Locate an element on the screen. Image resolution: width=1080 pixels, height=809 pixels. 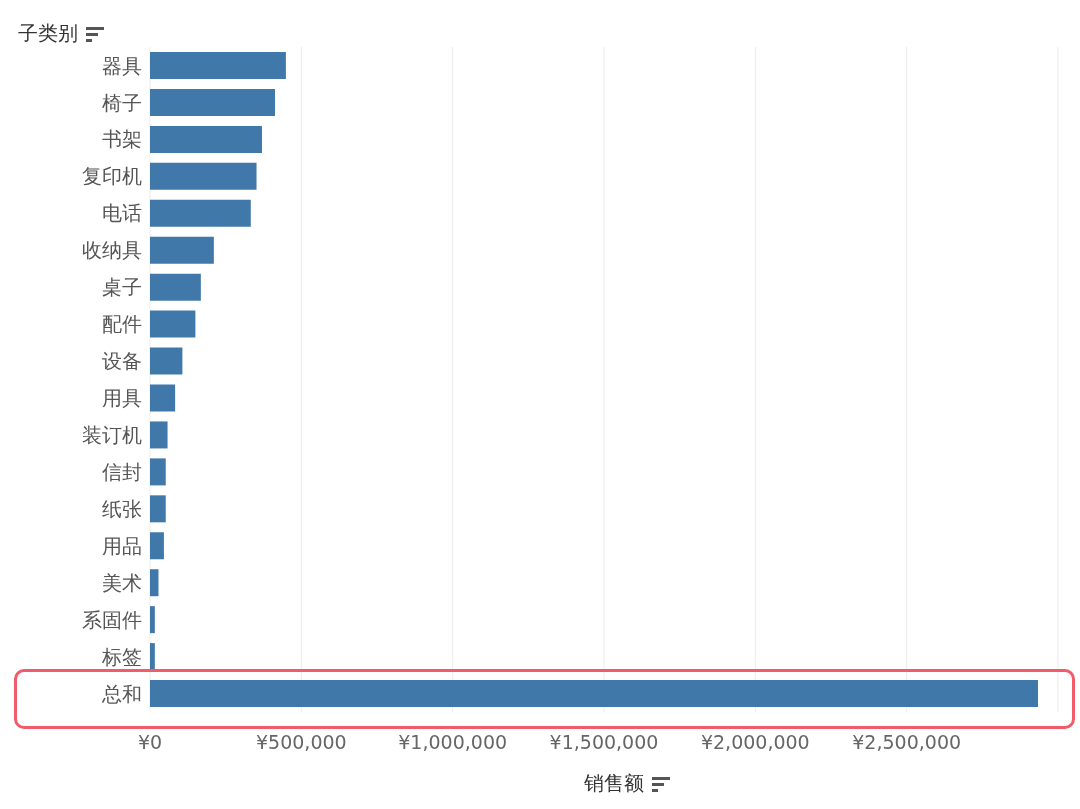
x-tick-label: ¥2,500,000 is located at coordinates (907, 742).